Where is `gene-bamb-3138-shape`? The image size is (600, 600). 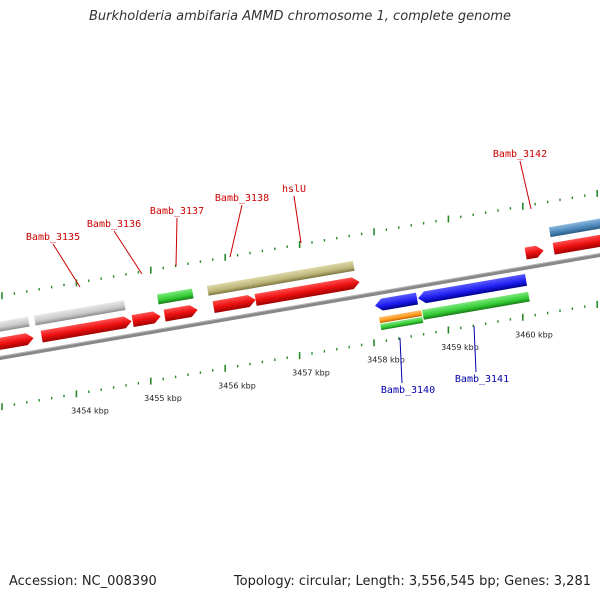 gene-bamb-3138-shape is located at coordinates (228, 287).